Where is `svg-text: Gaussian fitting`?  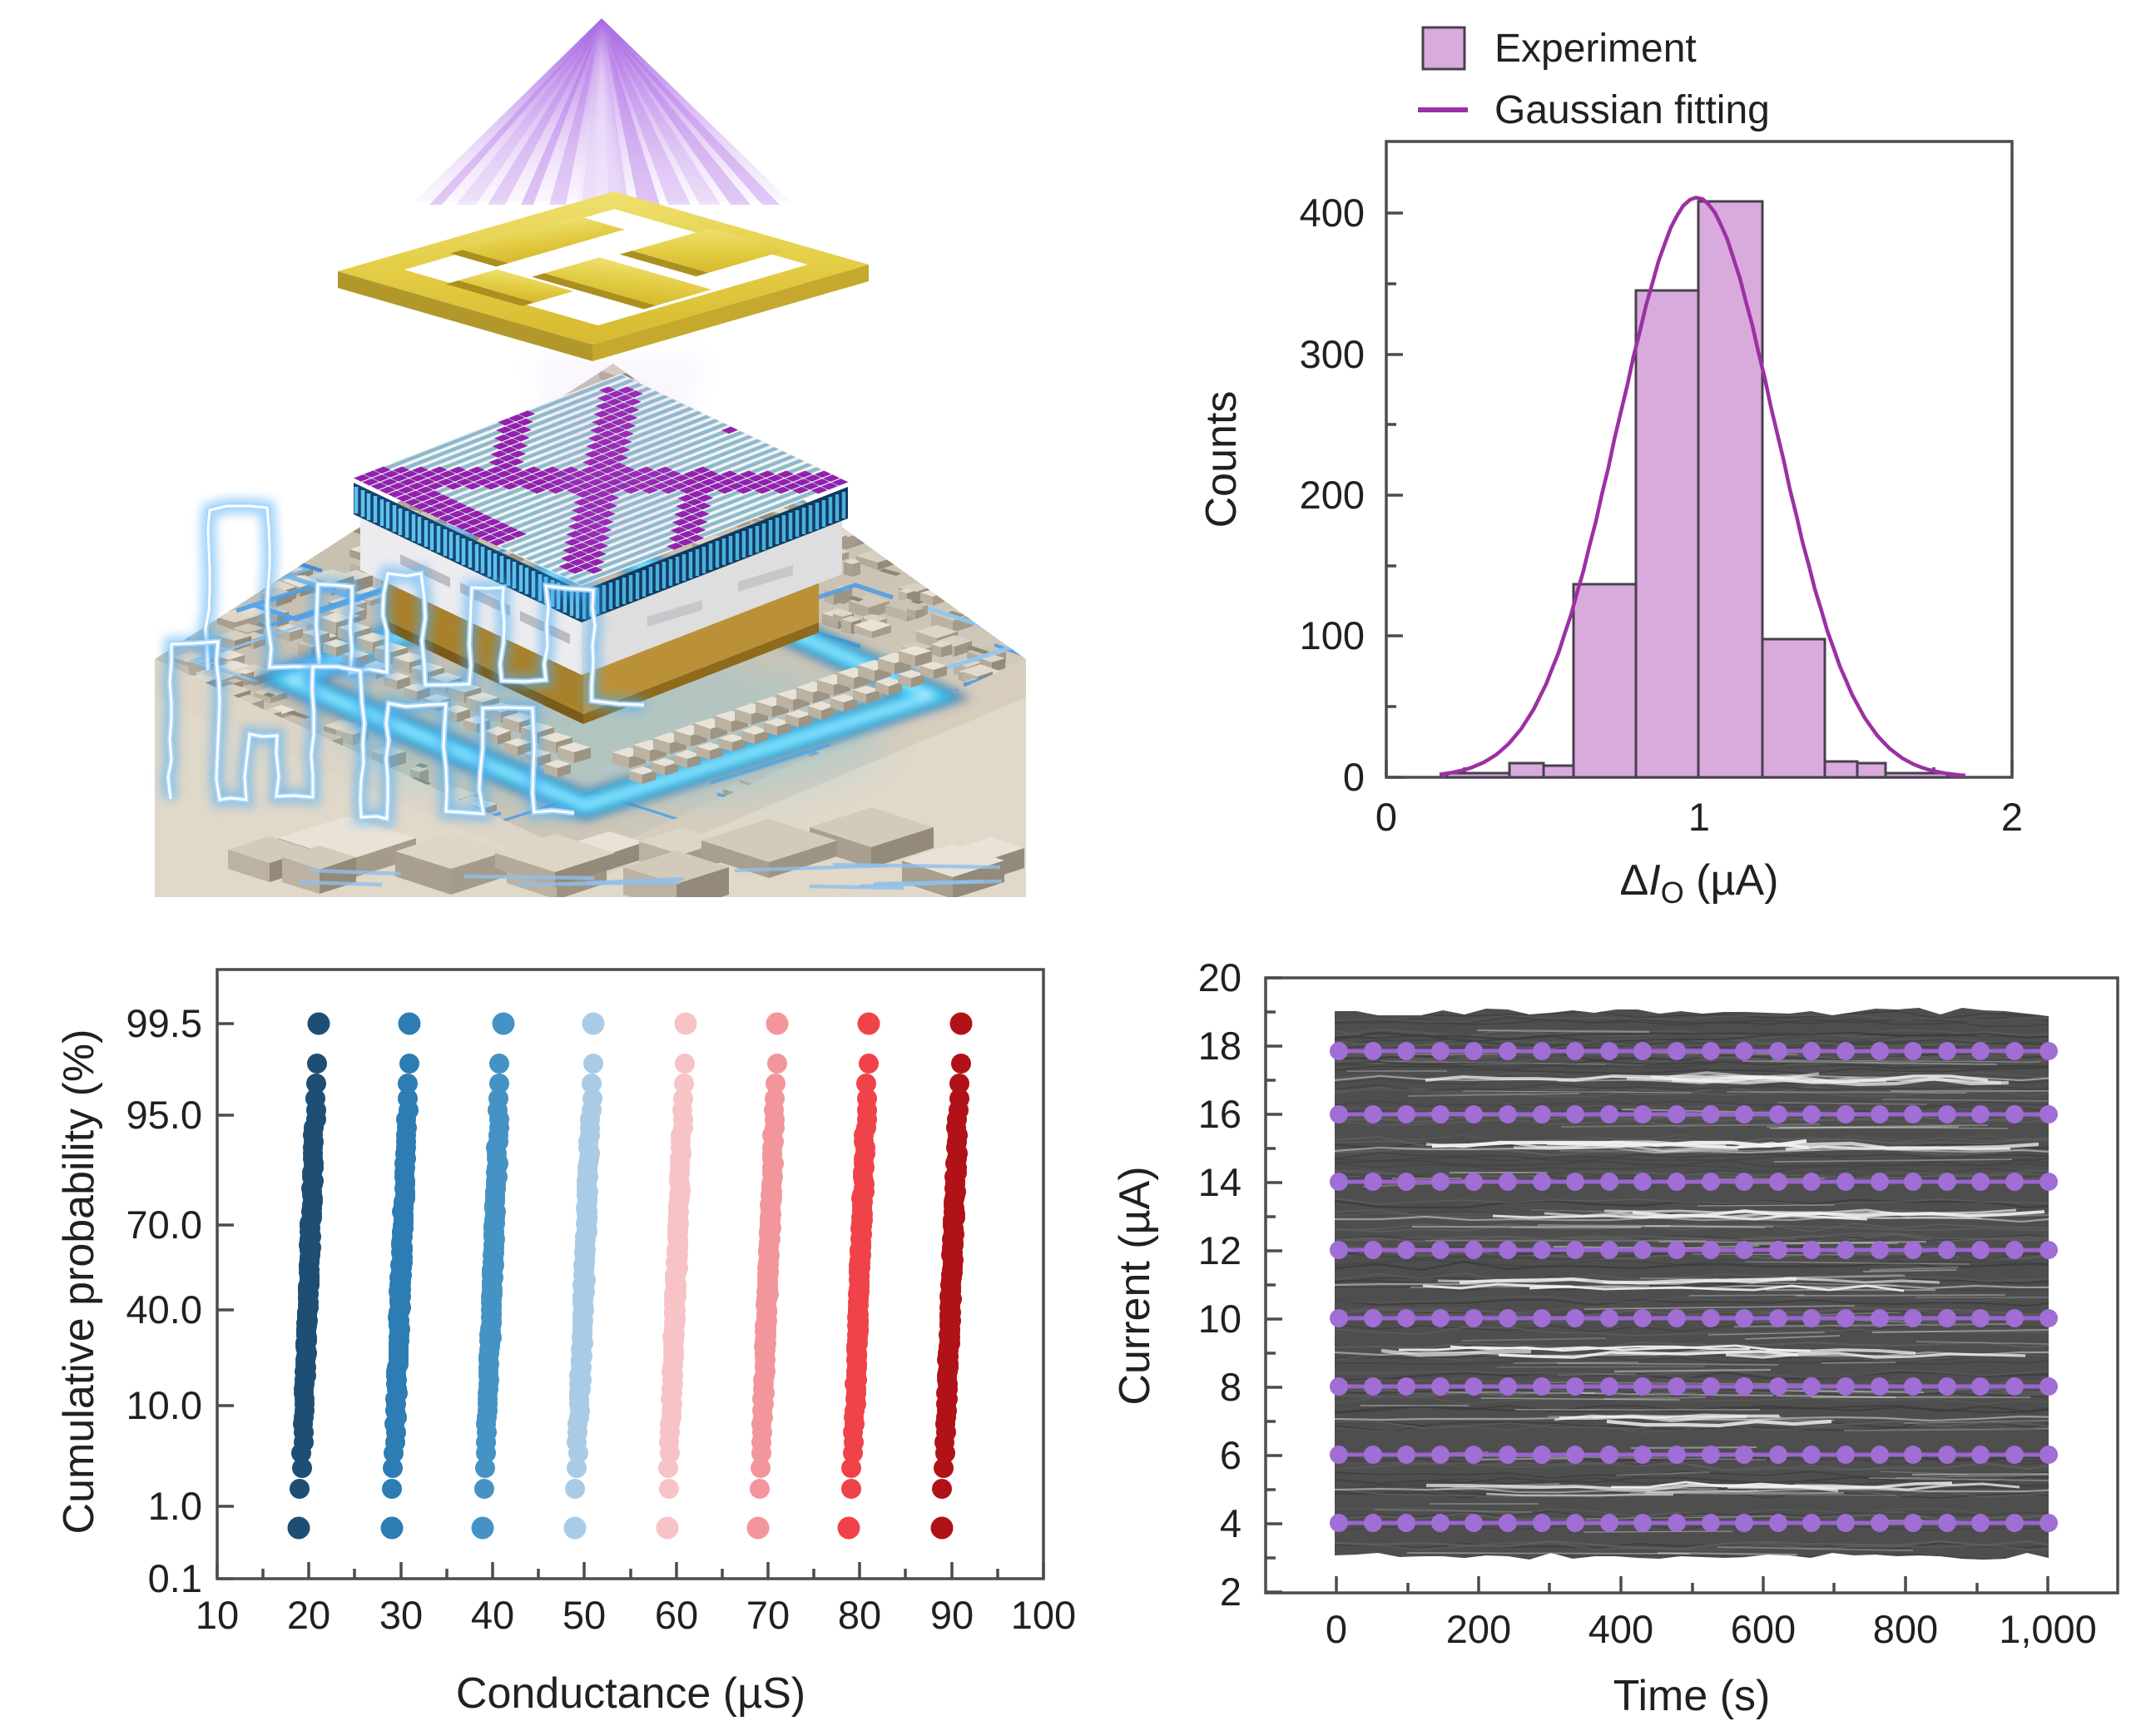 svg-text: Gaussian fitting is located at coordinates (1632, 110).